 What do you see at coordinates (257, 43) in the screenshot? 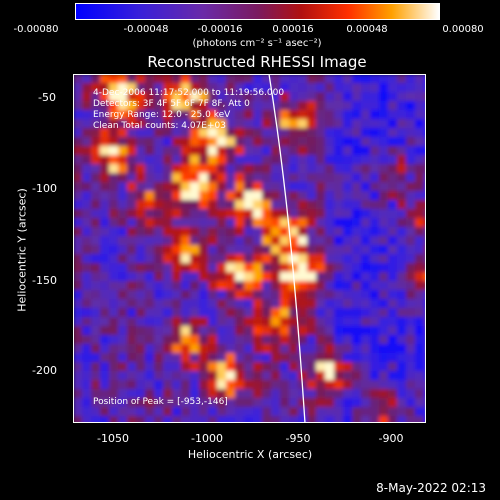
I see `colorbar-units: (photons cm⁻² s⁻¹ asec⁻²)` at bounding box center [257, 43].